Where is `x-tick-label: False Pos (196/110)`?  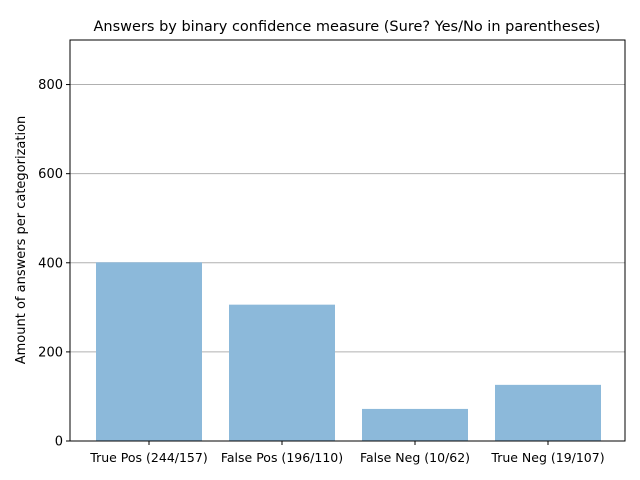 x-tick-label: False Pos (196/110) is located at coordinates (282, 457).